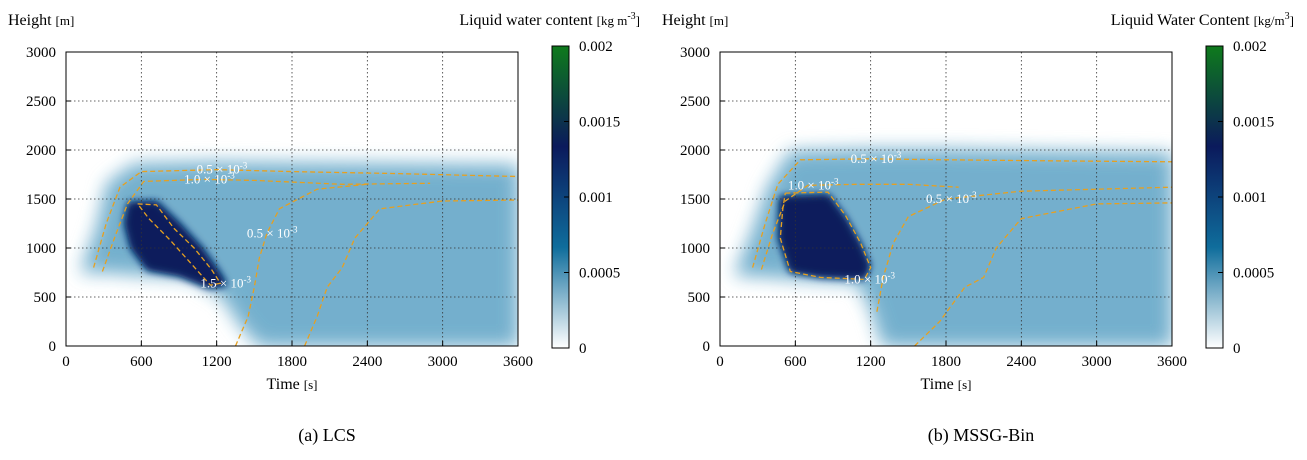  I want to click on cloud-region-mid, so click(299, 254).